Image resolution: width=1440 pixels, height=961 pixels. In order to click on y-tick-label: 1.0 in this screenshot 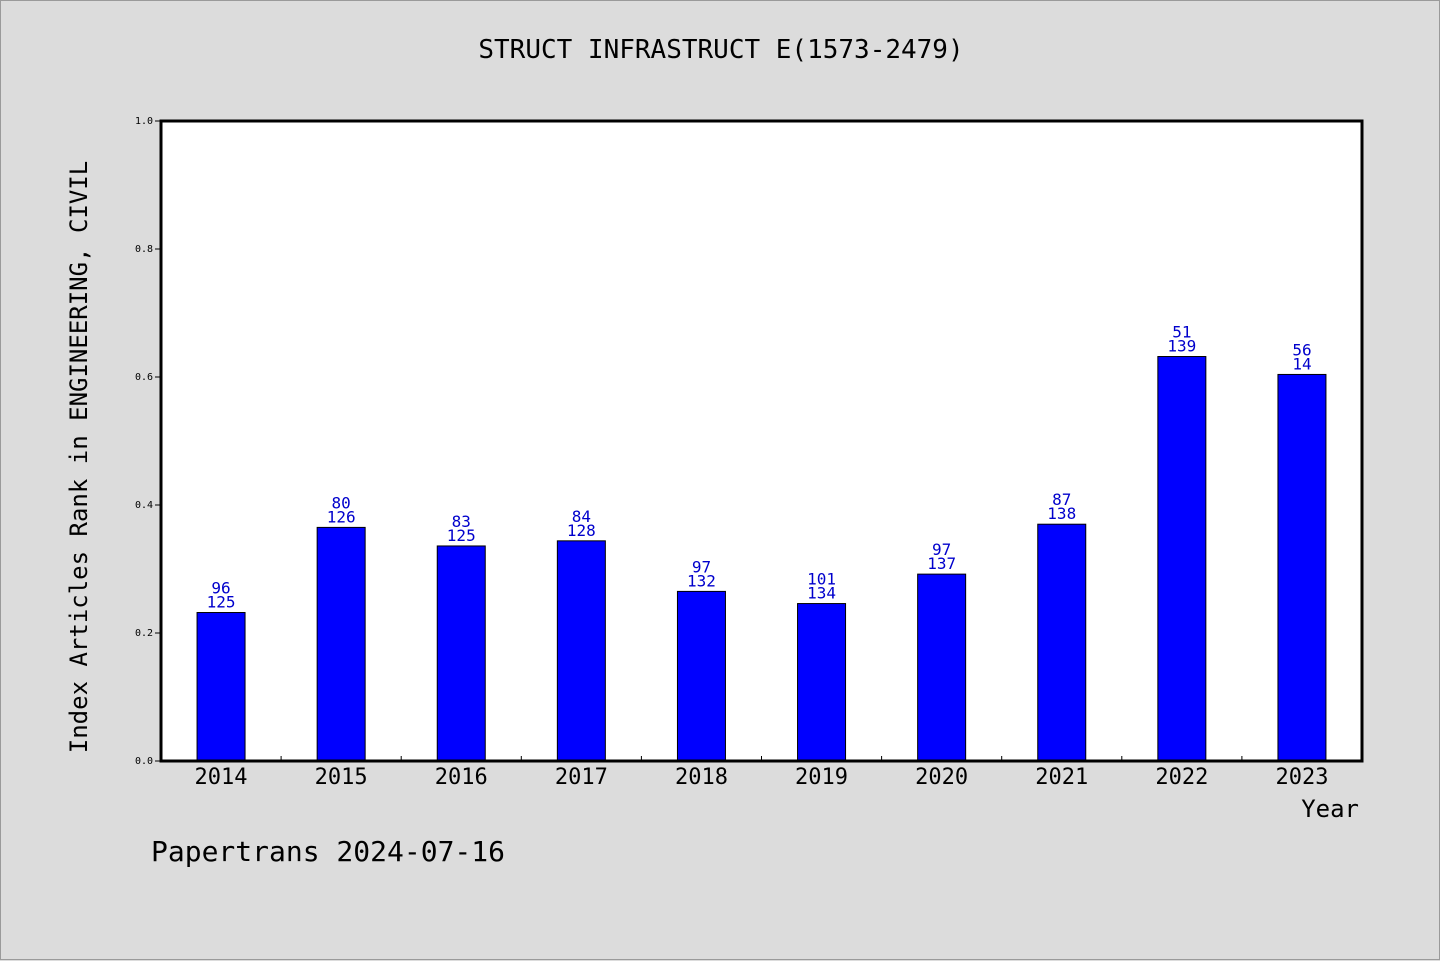, I will do `click(144, 121)`.